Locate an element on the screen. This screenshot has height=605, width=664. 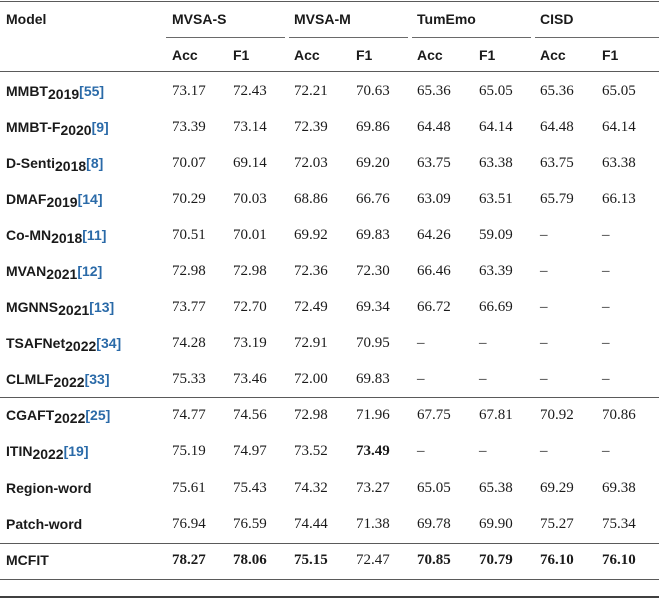
metric-value: 72.03 is located at coordinates (311, 163).